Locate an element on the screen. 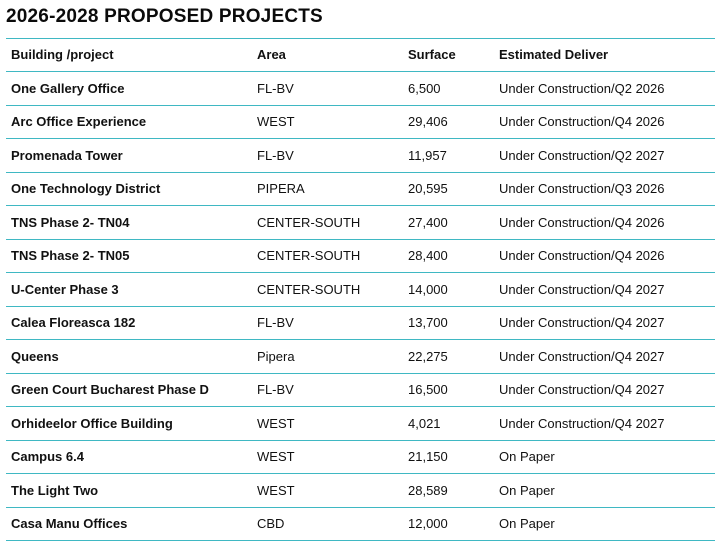 This screenshot has width=722, height=556. cell-building-project: TNS Phase 2- TN04 is located at coordinates (129, 222).